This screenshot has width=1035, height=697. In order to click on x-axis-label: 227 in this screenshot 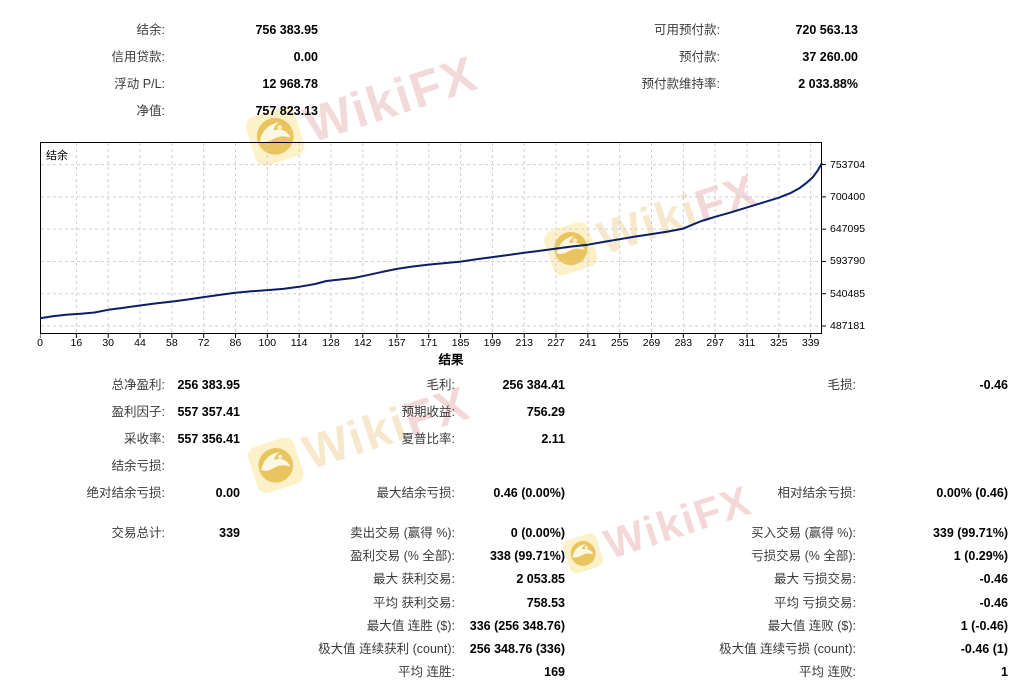, I will do `click(556, 343)`.